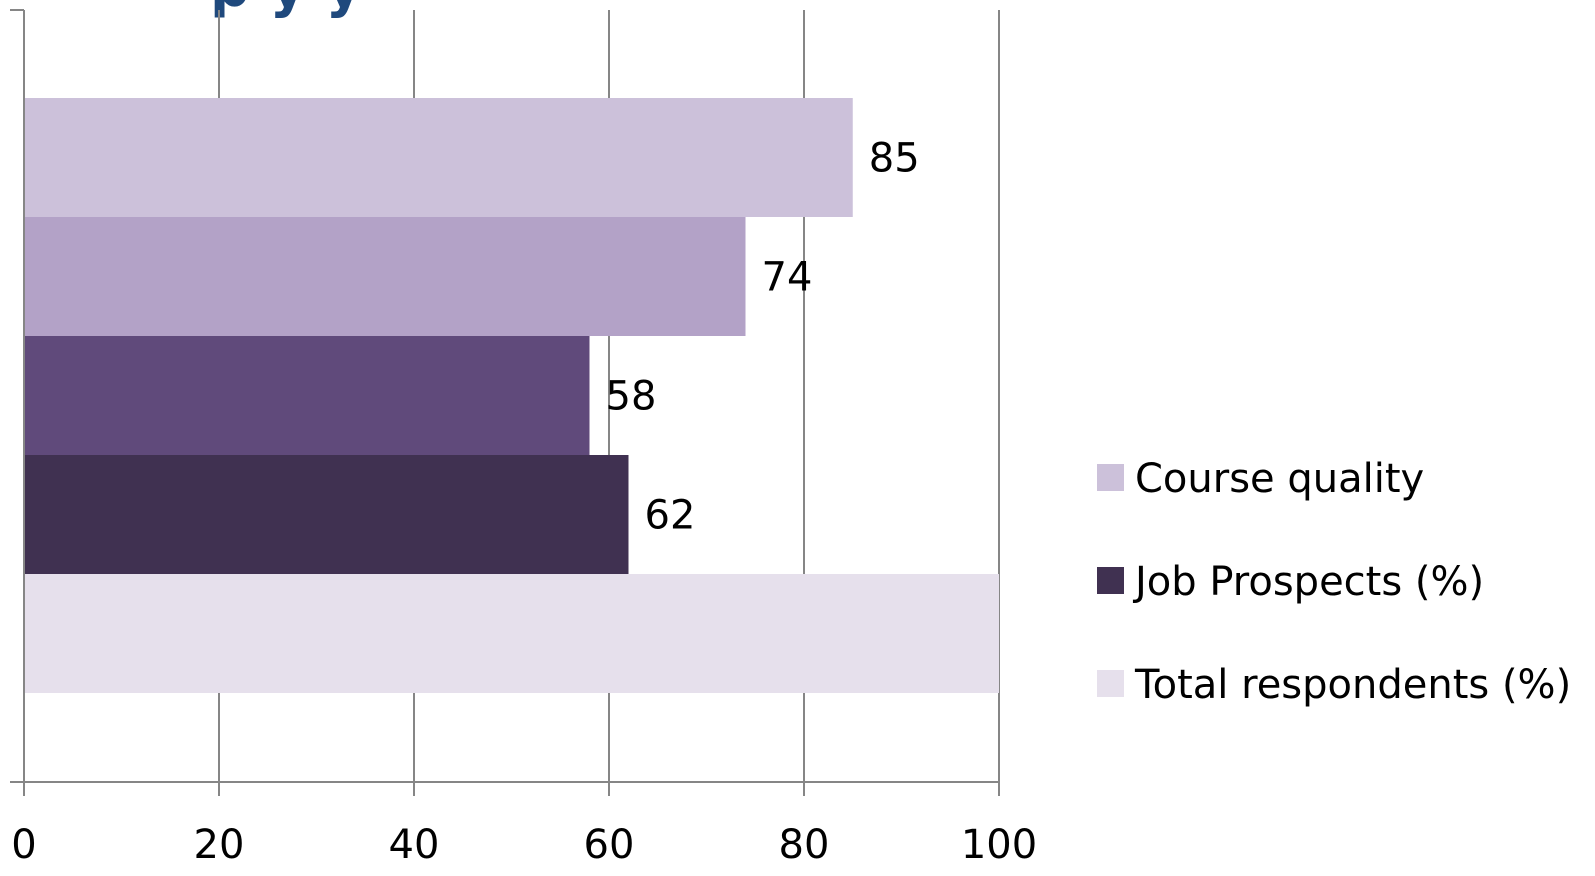 The image size is (1595, 876). Describe the element at coordinates (414, 845) in the screenshot. I see `x-tick-label-40: 40` at that location.